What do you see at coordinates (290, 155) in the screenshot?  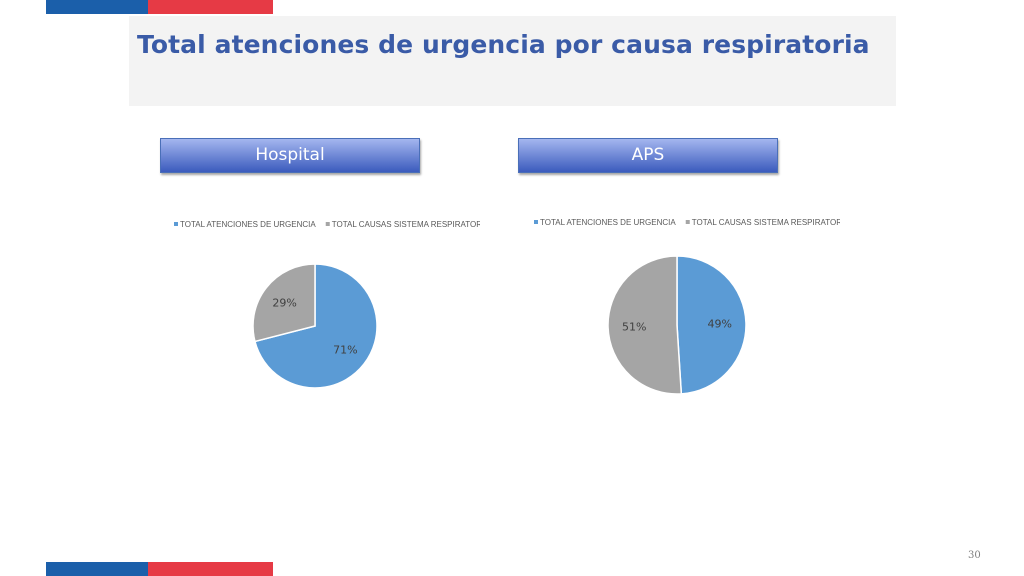 I see `hospital-section-button: Hospital` at bounding box center [290, 155].